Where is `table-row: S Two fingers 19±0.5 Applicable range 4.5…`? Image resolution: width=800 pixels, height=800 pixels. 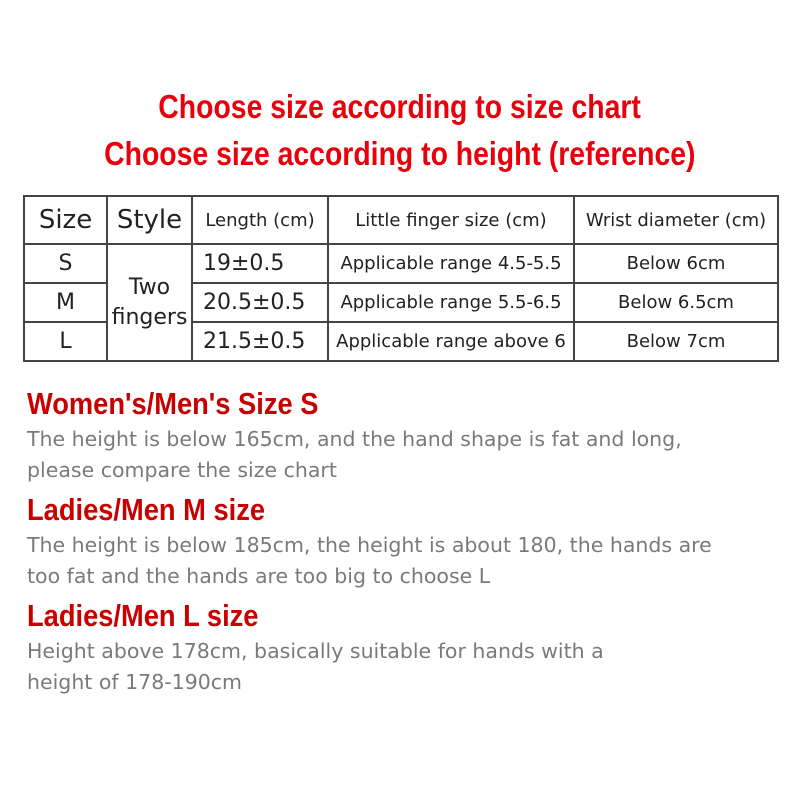
table-row: S Two fingers 19±0.5 Applicable range 4.5… is located at coordinates (401, 302).